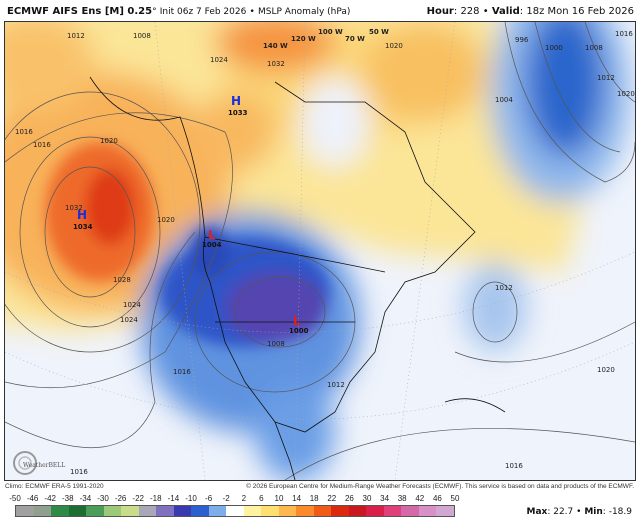 The height and width of the screenshot is (525, 640). Describe the element at coordinates (420, 498) in the screenshot. I see `colorbar-tick-label: 42` at that location.